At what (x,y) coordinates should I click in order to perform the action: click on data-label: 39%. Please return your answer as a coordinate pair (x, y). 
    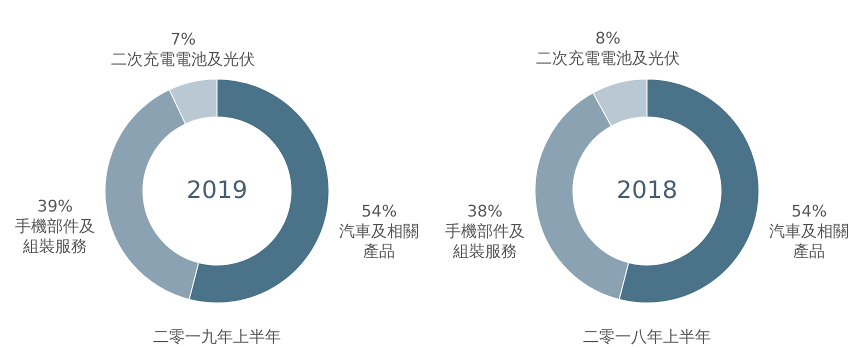
    Looking at the image, I should click on (55, 206).